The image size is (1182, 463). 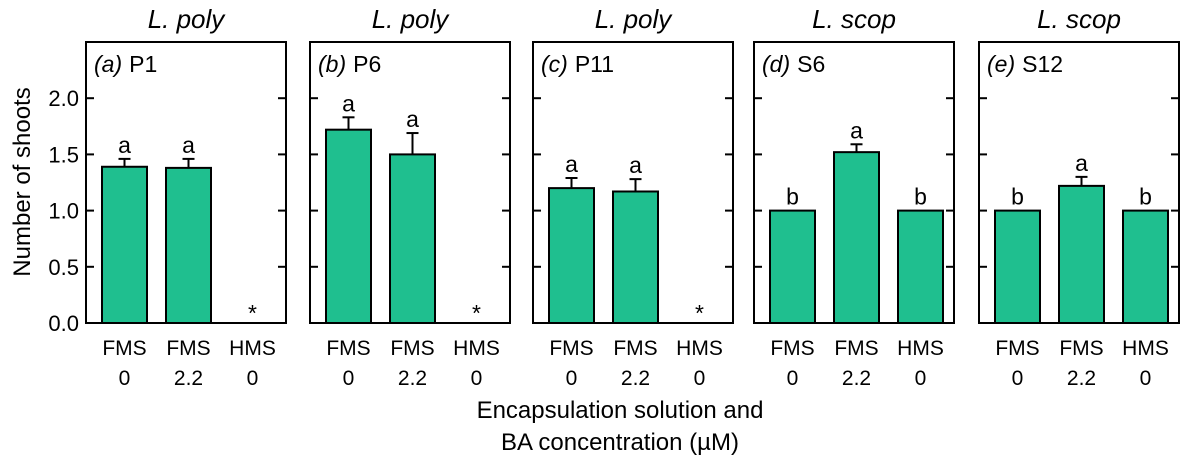 I want to click on panel-id: P11, so click(x=594, y=64).